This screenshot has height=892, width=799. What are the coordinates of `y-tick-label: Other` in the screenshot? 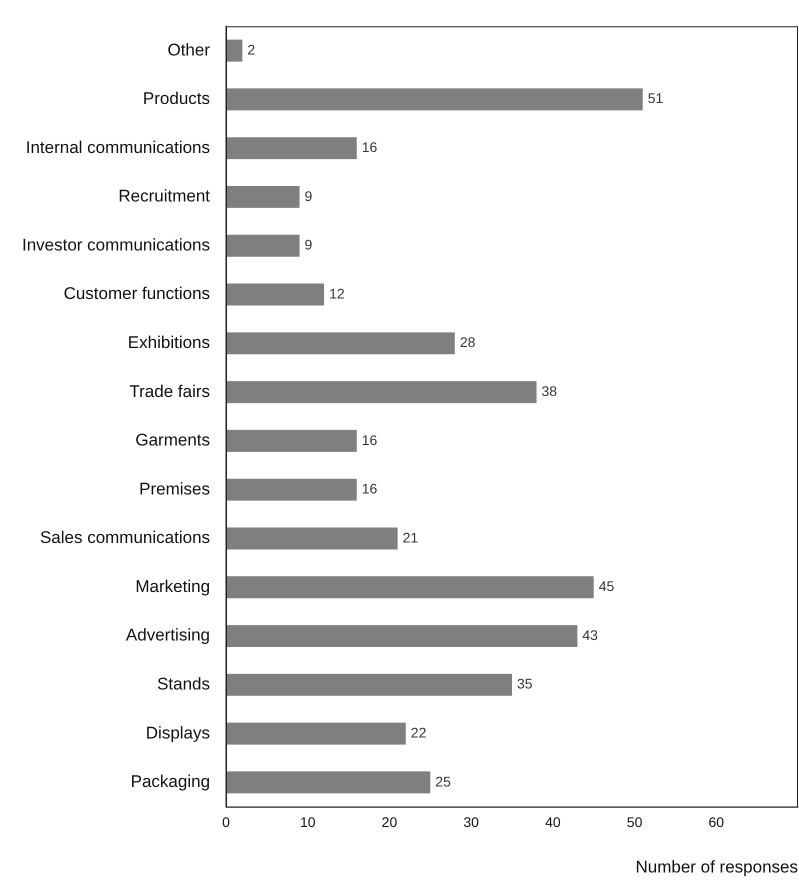 It's located at (188, 50).